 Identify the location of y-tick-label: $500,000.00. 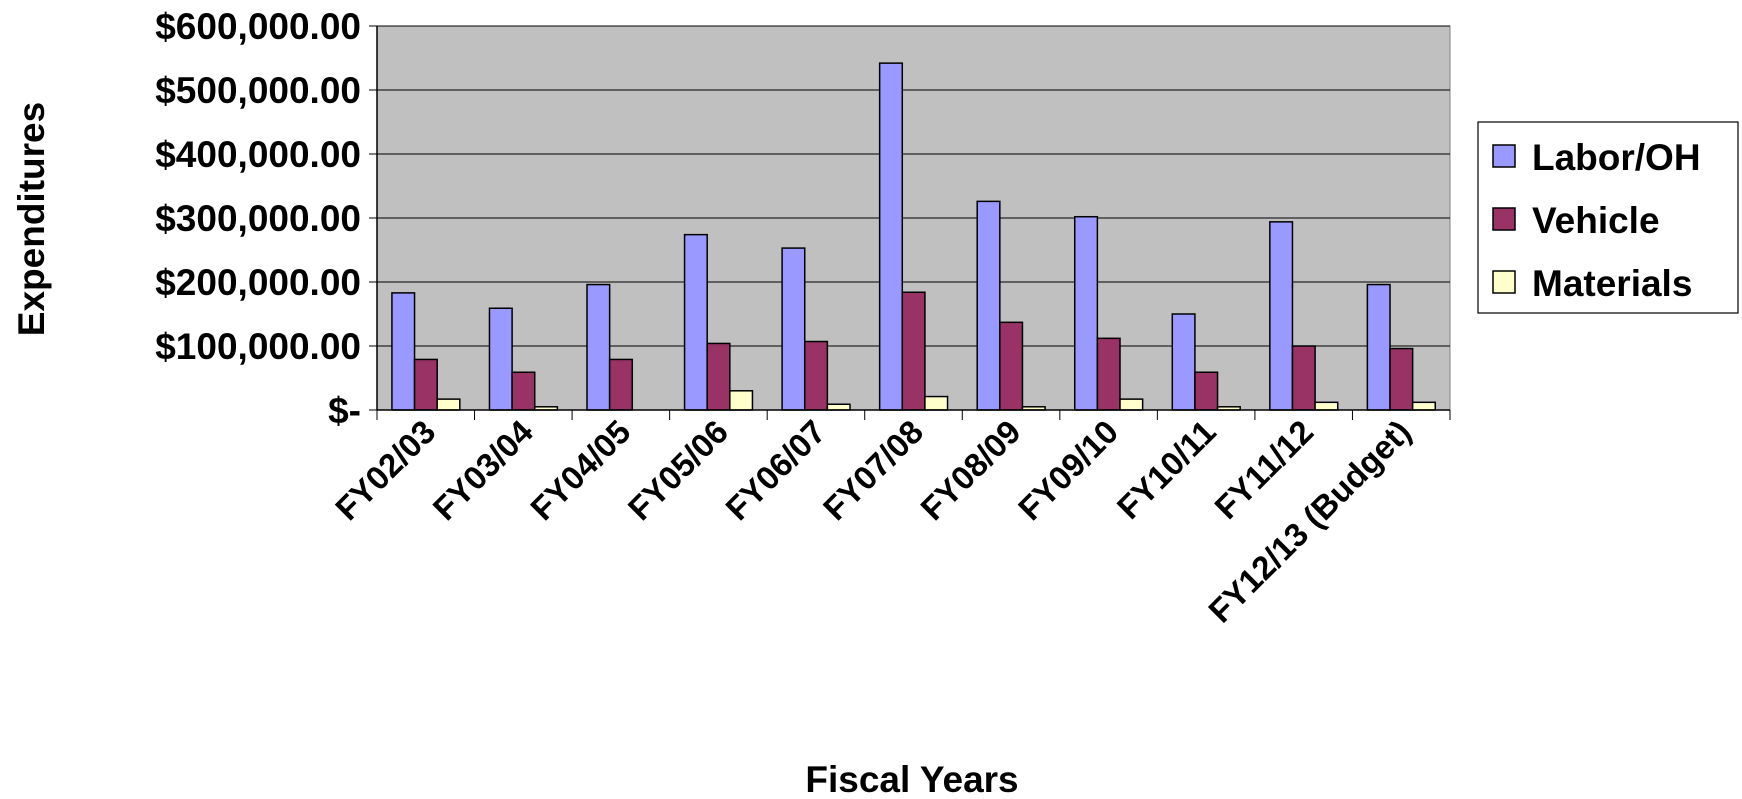
(258, 90).